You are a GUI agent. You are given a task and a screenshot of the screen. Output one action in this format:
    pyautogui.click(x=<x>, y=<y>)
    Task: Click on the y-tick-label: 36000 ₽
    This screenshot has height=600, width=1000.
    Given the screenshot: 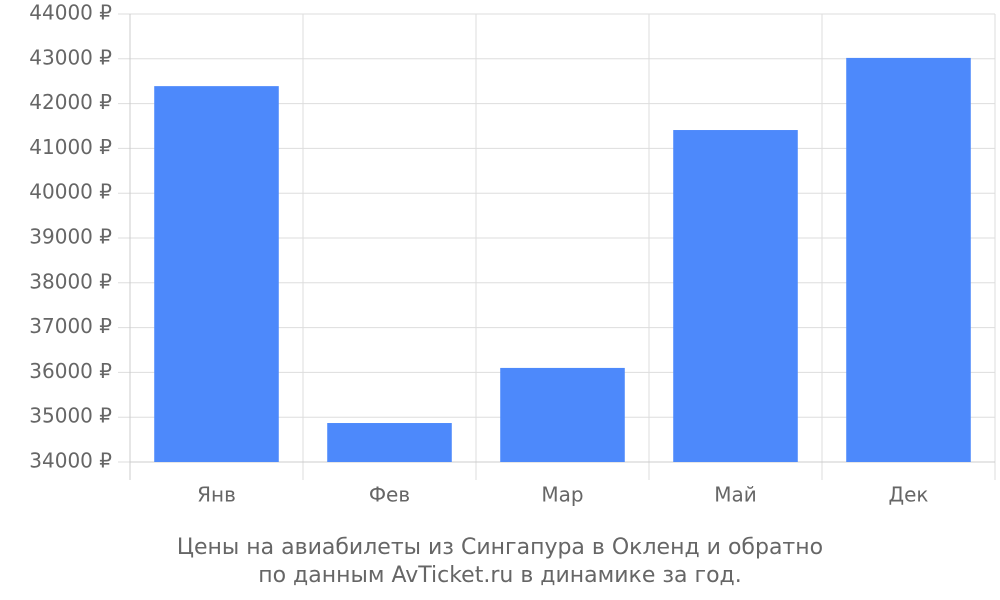 What is the action you would take?
    pyautogui.click(x=70, y=371)
    